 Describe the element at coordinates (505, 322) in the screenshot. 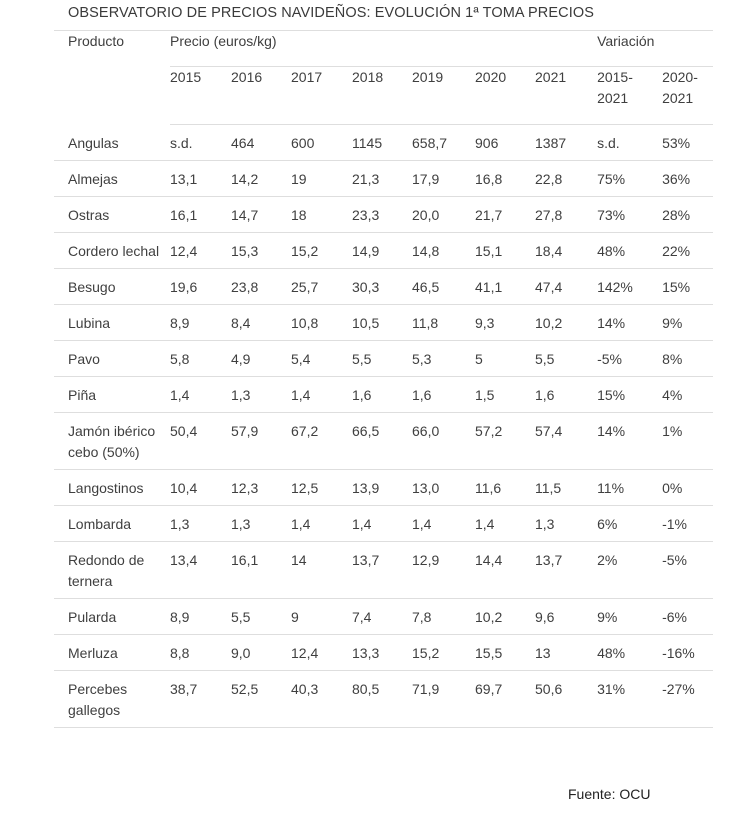

I see `cell-price-2020: 9,3` at that location.